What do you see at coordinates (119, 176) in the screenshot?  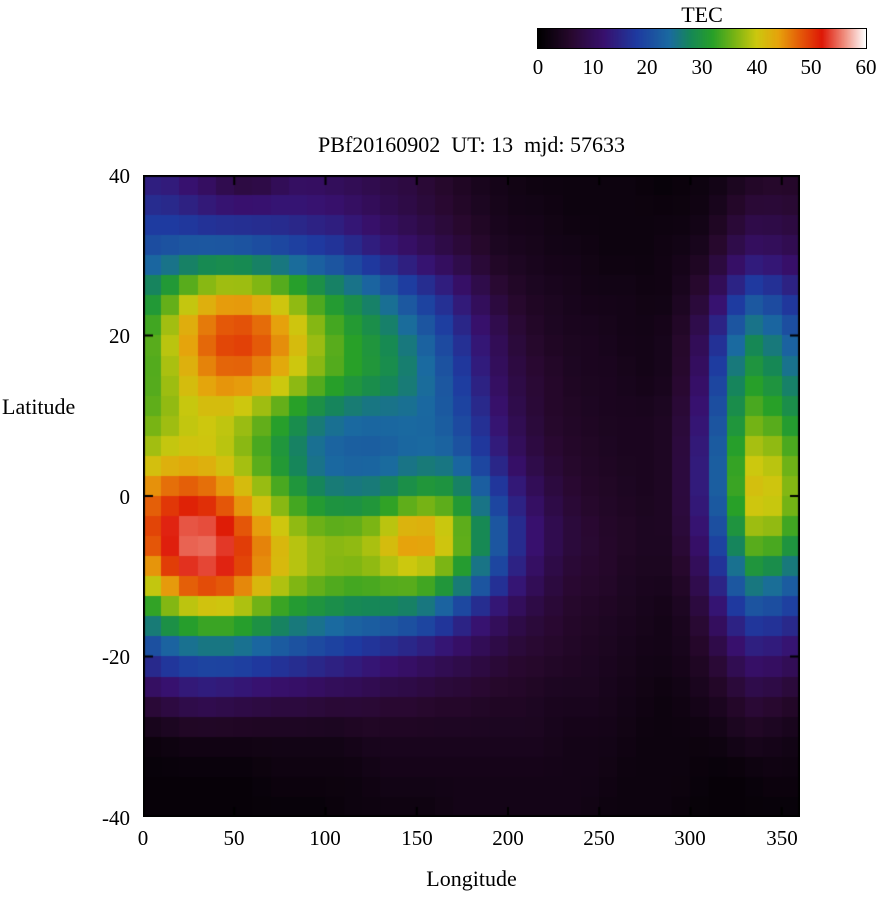 I see `y-tick-label: 40` at bounding box center [119, 176].